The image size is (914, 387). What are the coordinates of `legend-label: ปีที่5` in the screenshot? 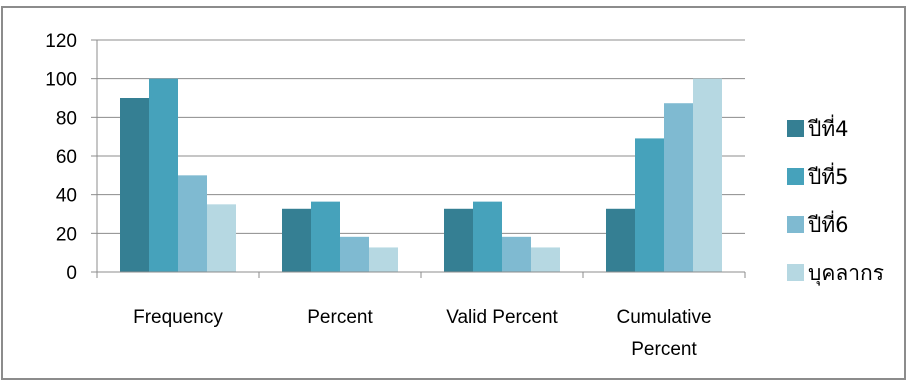 It's located at (827, 175).